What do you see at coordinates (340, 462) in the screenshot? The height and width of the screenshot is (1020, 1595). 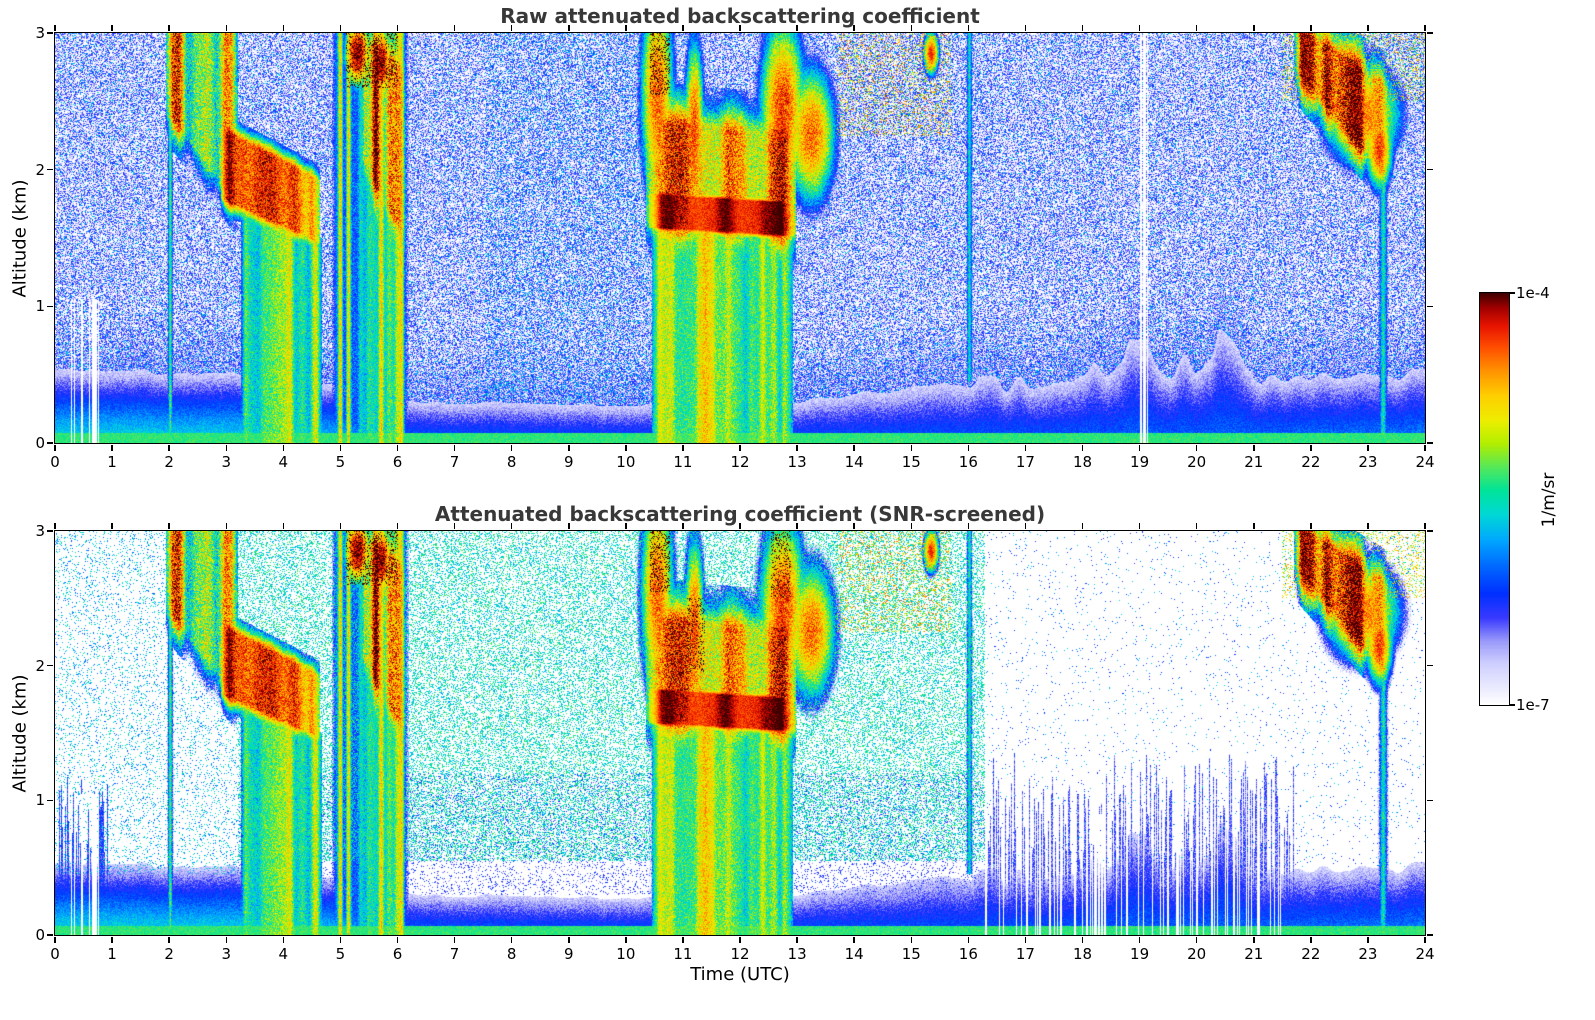 I see `x-tick-label: 5` at bounding box center [340, 462].